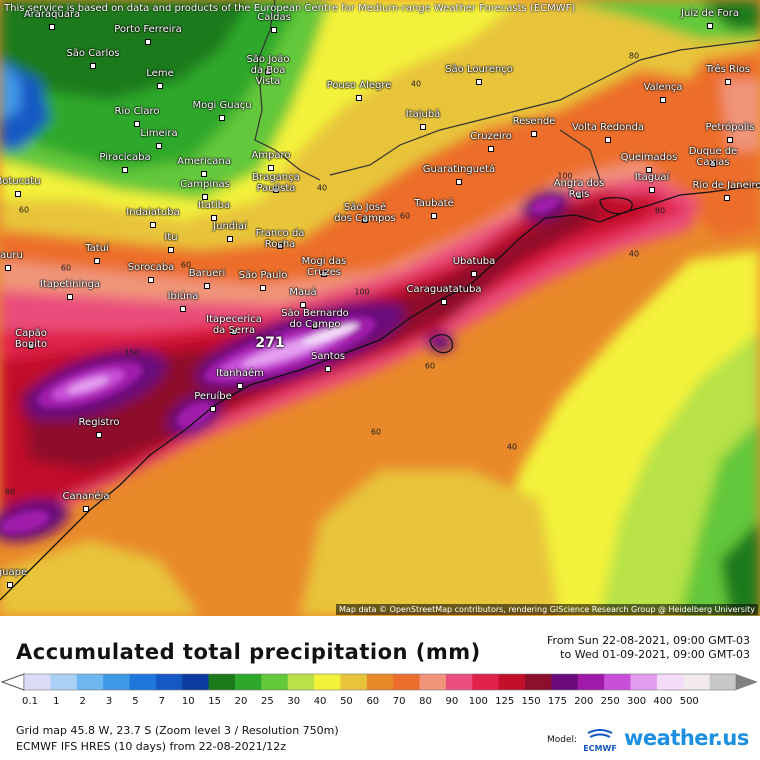 This screenshot has width=760, height=760. What do you see at coordinates (303, 292) in the screenshot?
I see `city-label: Mauá` at bounding box center [303, 292].